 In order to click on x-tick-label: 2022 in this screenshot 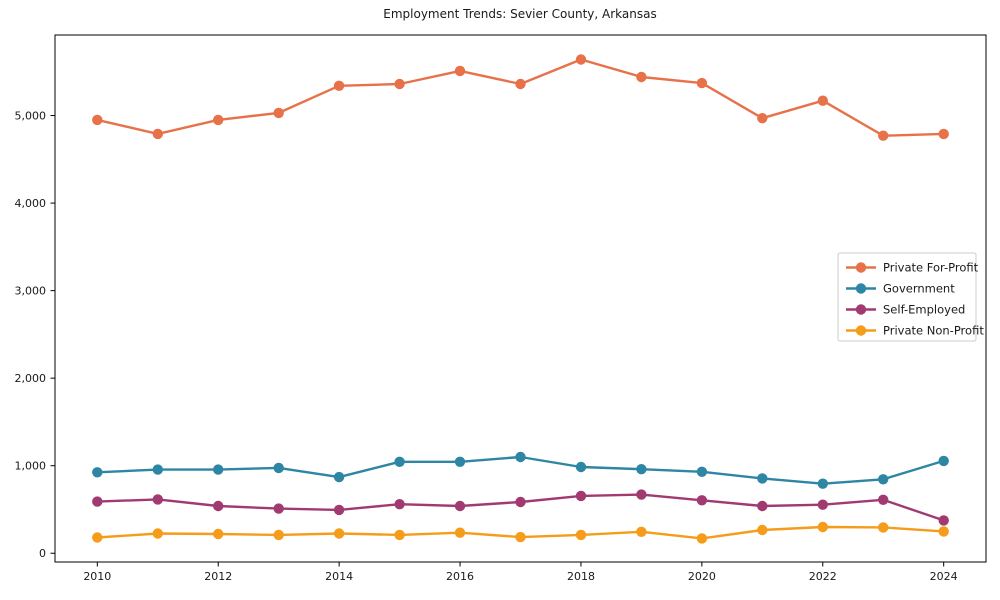, I will do `click(823, 576)`.